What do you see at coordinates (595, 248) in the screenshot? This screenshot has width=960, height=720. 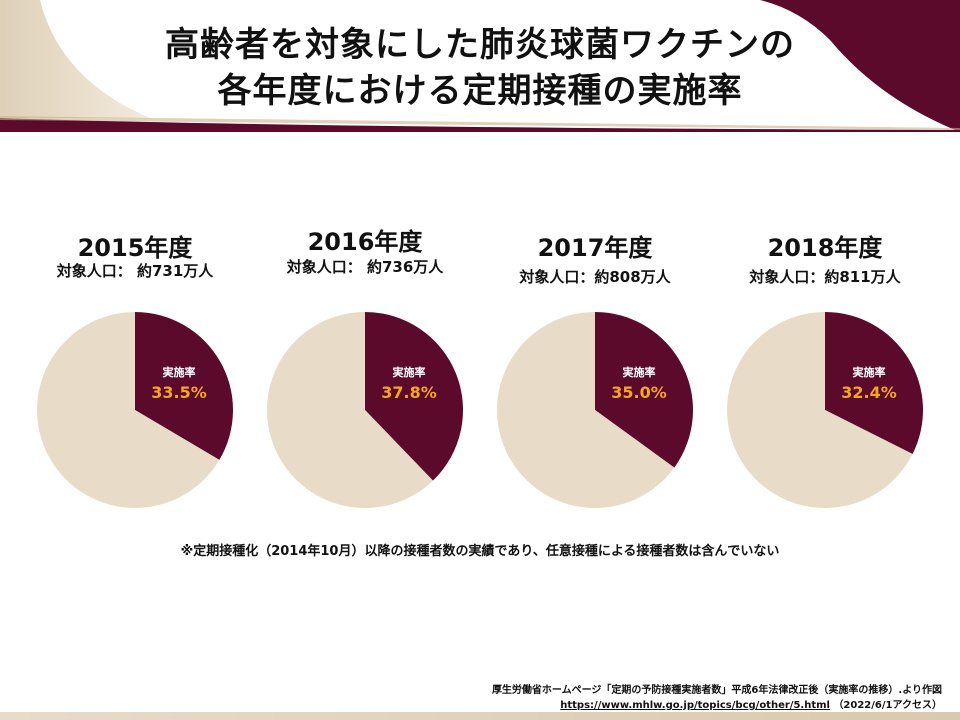 I see `chart-title: 2017年度` at bounding box center [595, 248].